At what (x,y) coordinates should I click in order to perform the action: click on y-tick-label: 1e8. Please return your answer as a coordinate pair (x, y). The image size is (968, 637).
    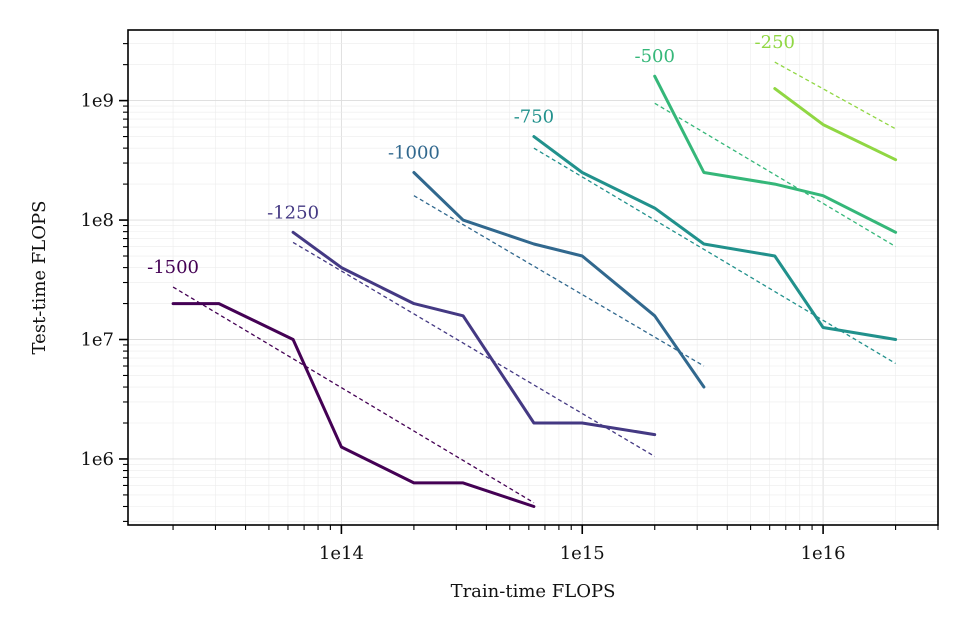
    Looking at the image, I should click on (97, 220).